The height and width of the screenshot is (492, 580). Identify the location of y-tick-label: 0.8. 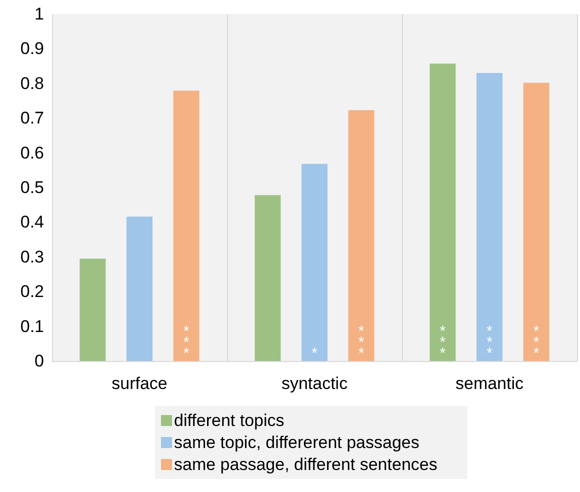
(32, 83).